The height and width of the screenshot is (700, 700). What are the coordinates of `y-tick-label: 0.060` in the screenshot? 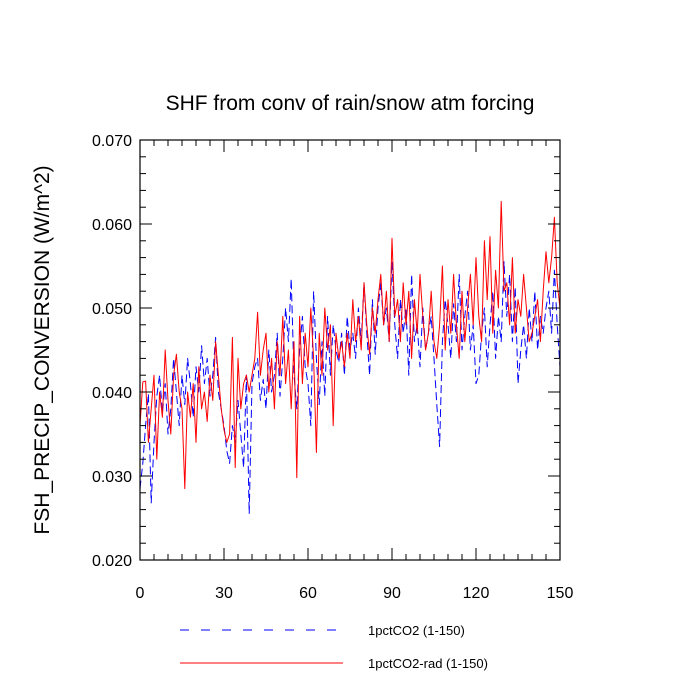 It's located at (112, 225).